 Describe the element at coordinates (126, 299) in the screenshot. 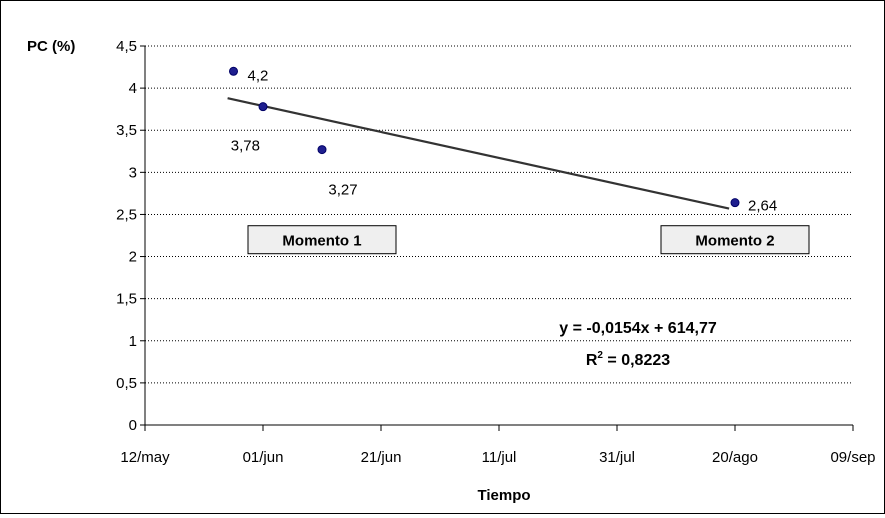

I see `y-tick-label: 1,5` at that location.